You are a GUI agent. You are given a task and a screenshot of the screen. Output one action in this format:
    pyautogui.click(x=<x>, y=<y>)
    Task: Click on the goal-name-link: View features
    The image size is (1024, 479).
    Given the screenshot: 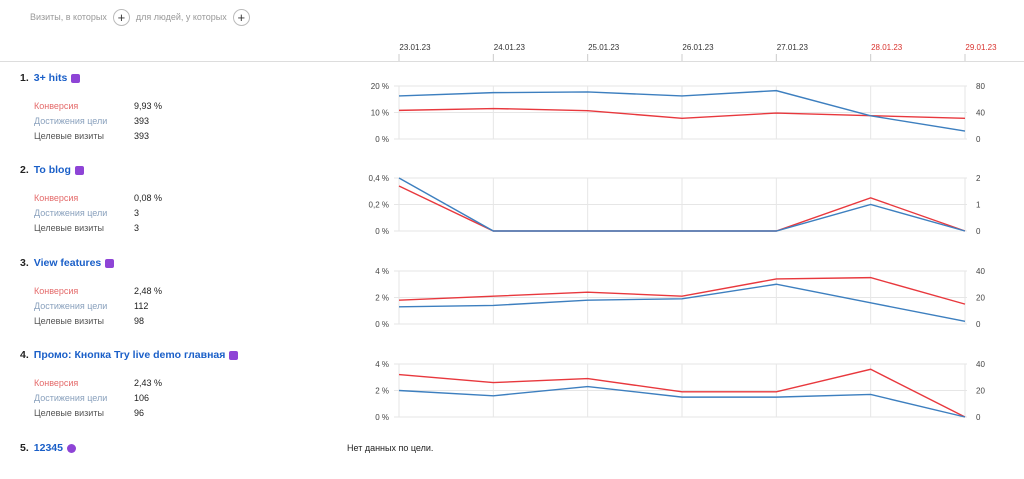 What is the action you would take?
    pyautogui.click(x=67, y=263)
    